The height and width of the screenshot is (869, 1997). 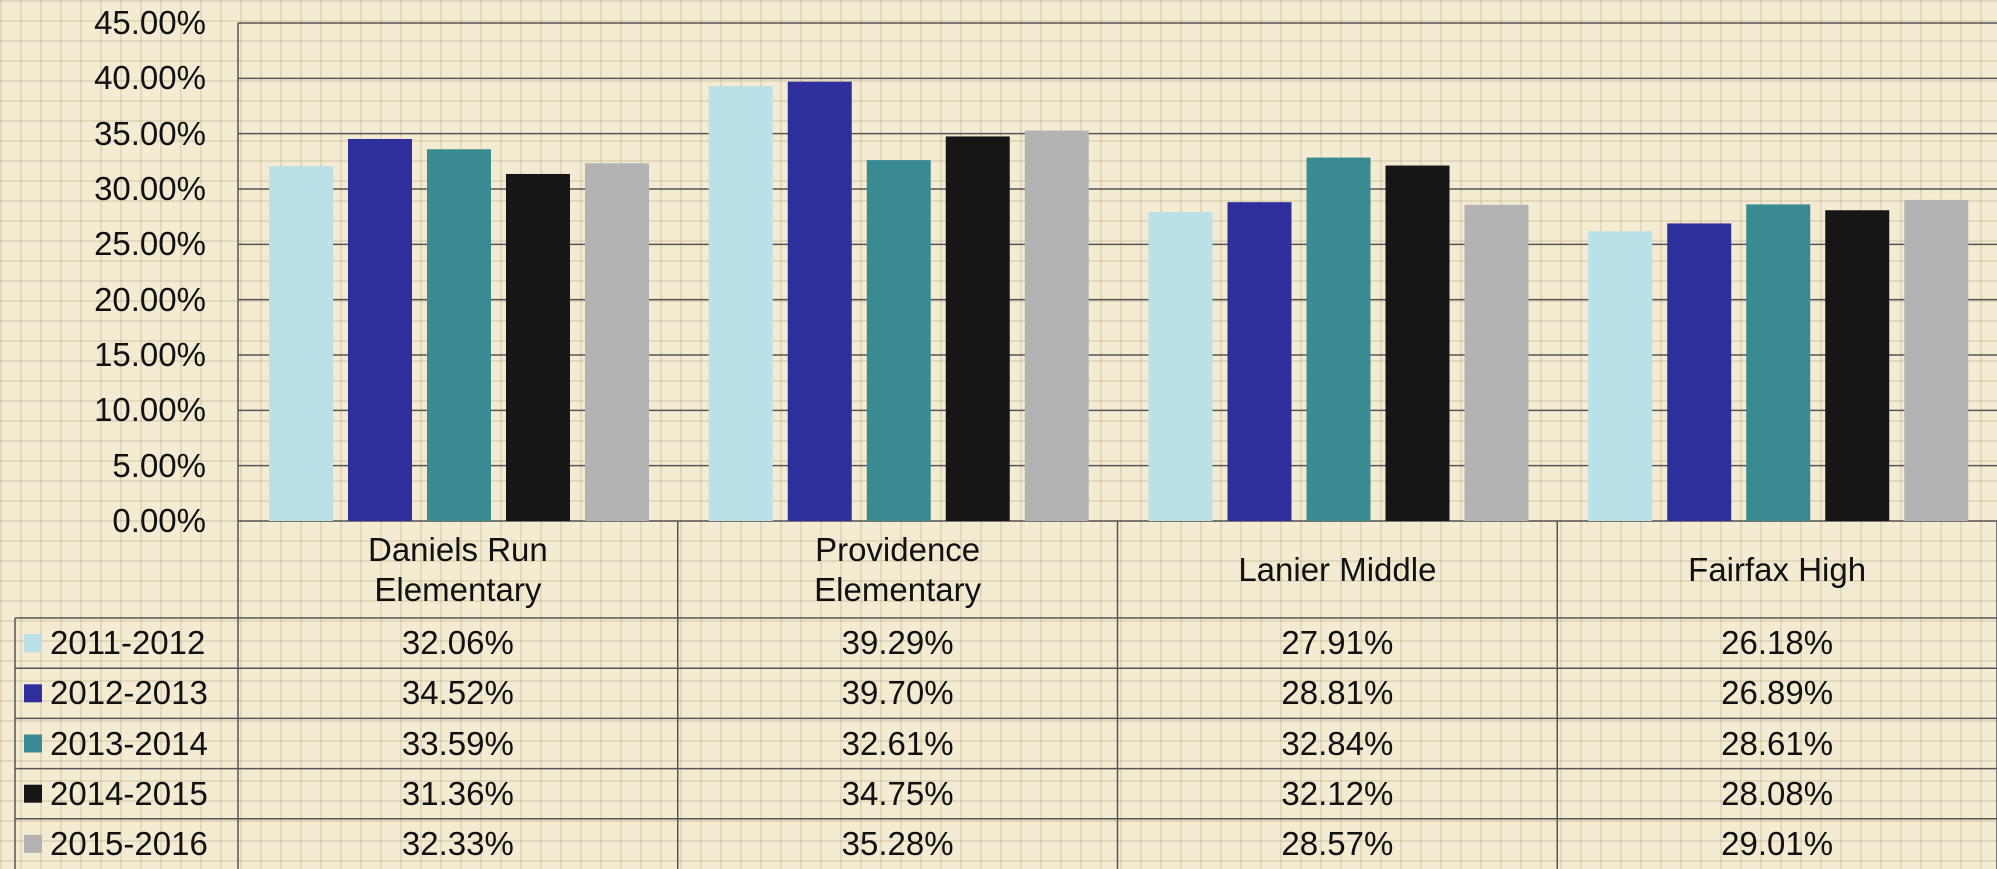 I want to click on data-label: 34.75%, so click(x=897, y=793).